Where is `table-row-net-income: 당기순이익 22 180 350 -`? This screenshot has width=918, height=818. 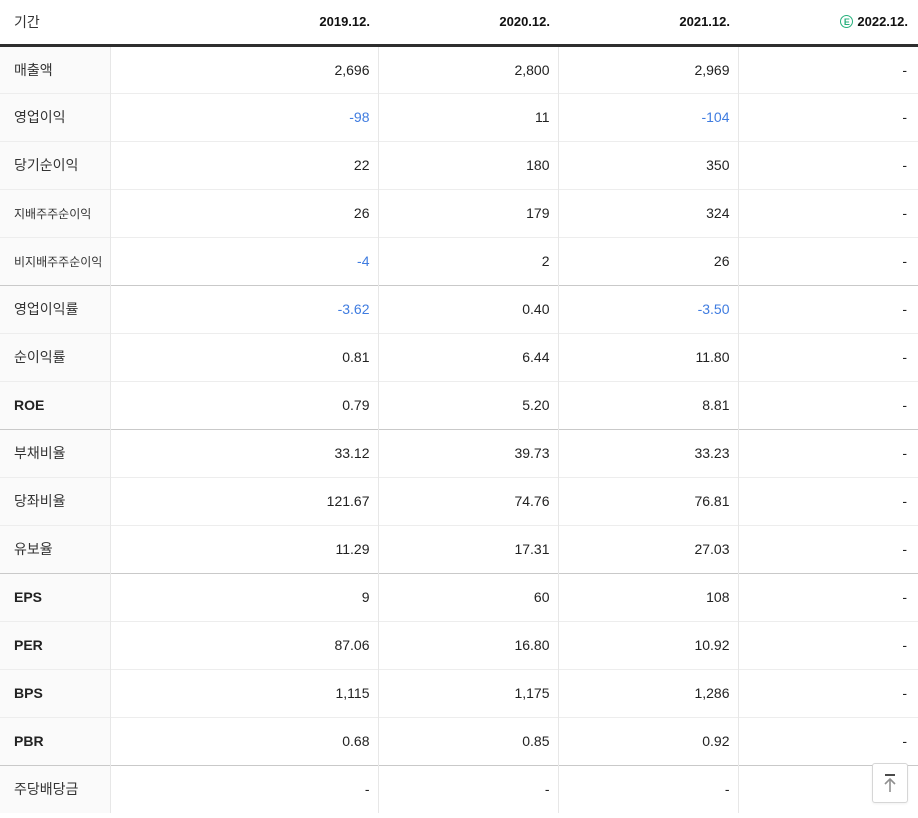
table-row-net-income: 당기순이익 22 180 350 - is located at coordinates (459, 164).